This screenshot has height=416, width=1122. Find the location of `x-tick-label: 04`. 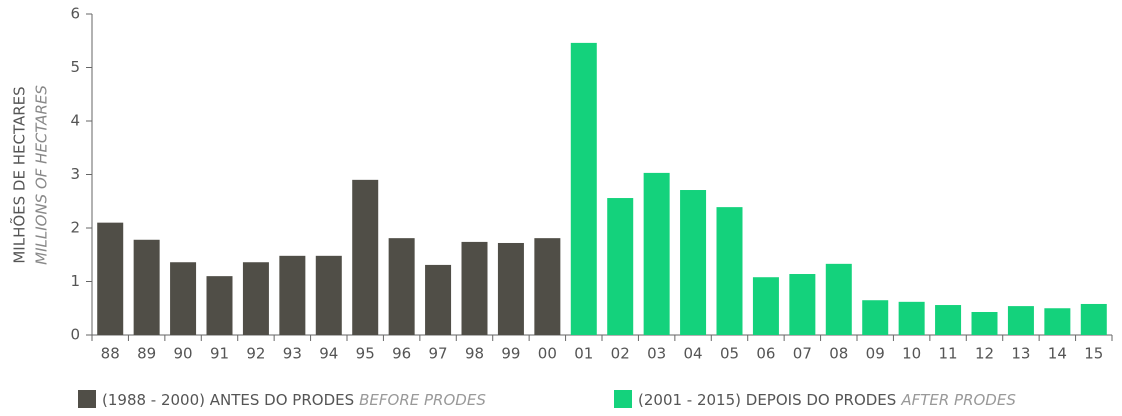

x-tick-label: 04 is located at coordinates (693, 354).